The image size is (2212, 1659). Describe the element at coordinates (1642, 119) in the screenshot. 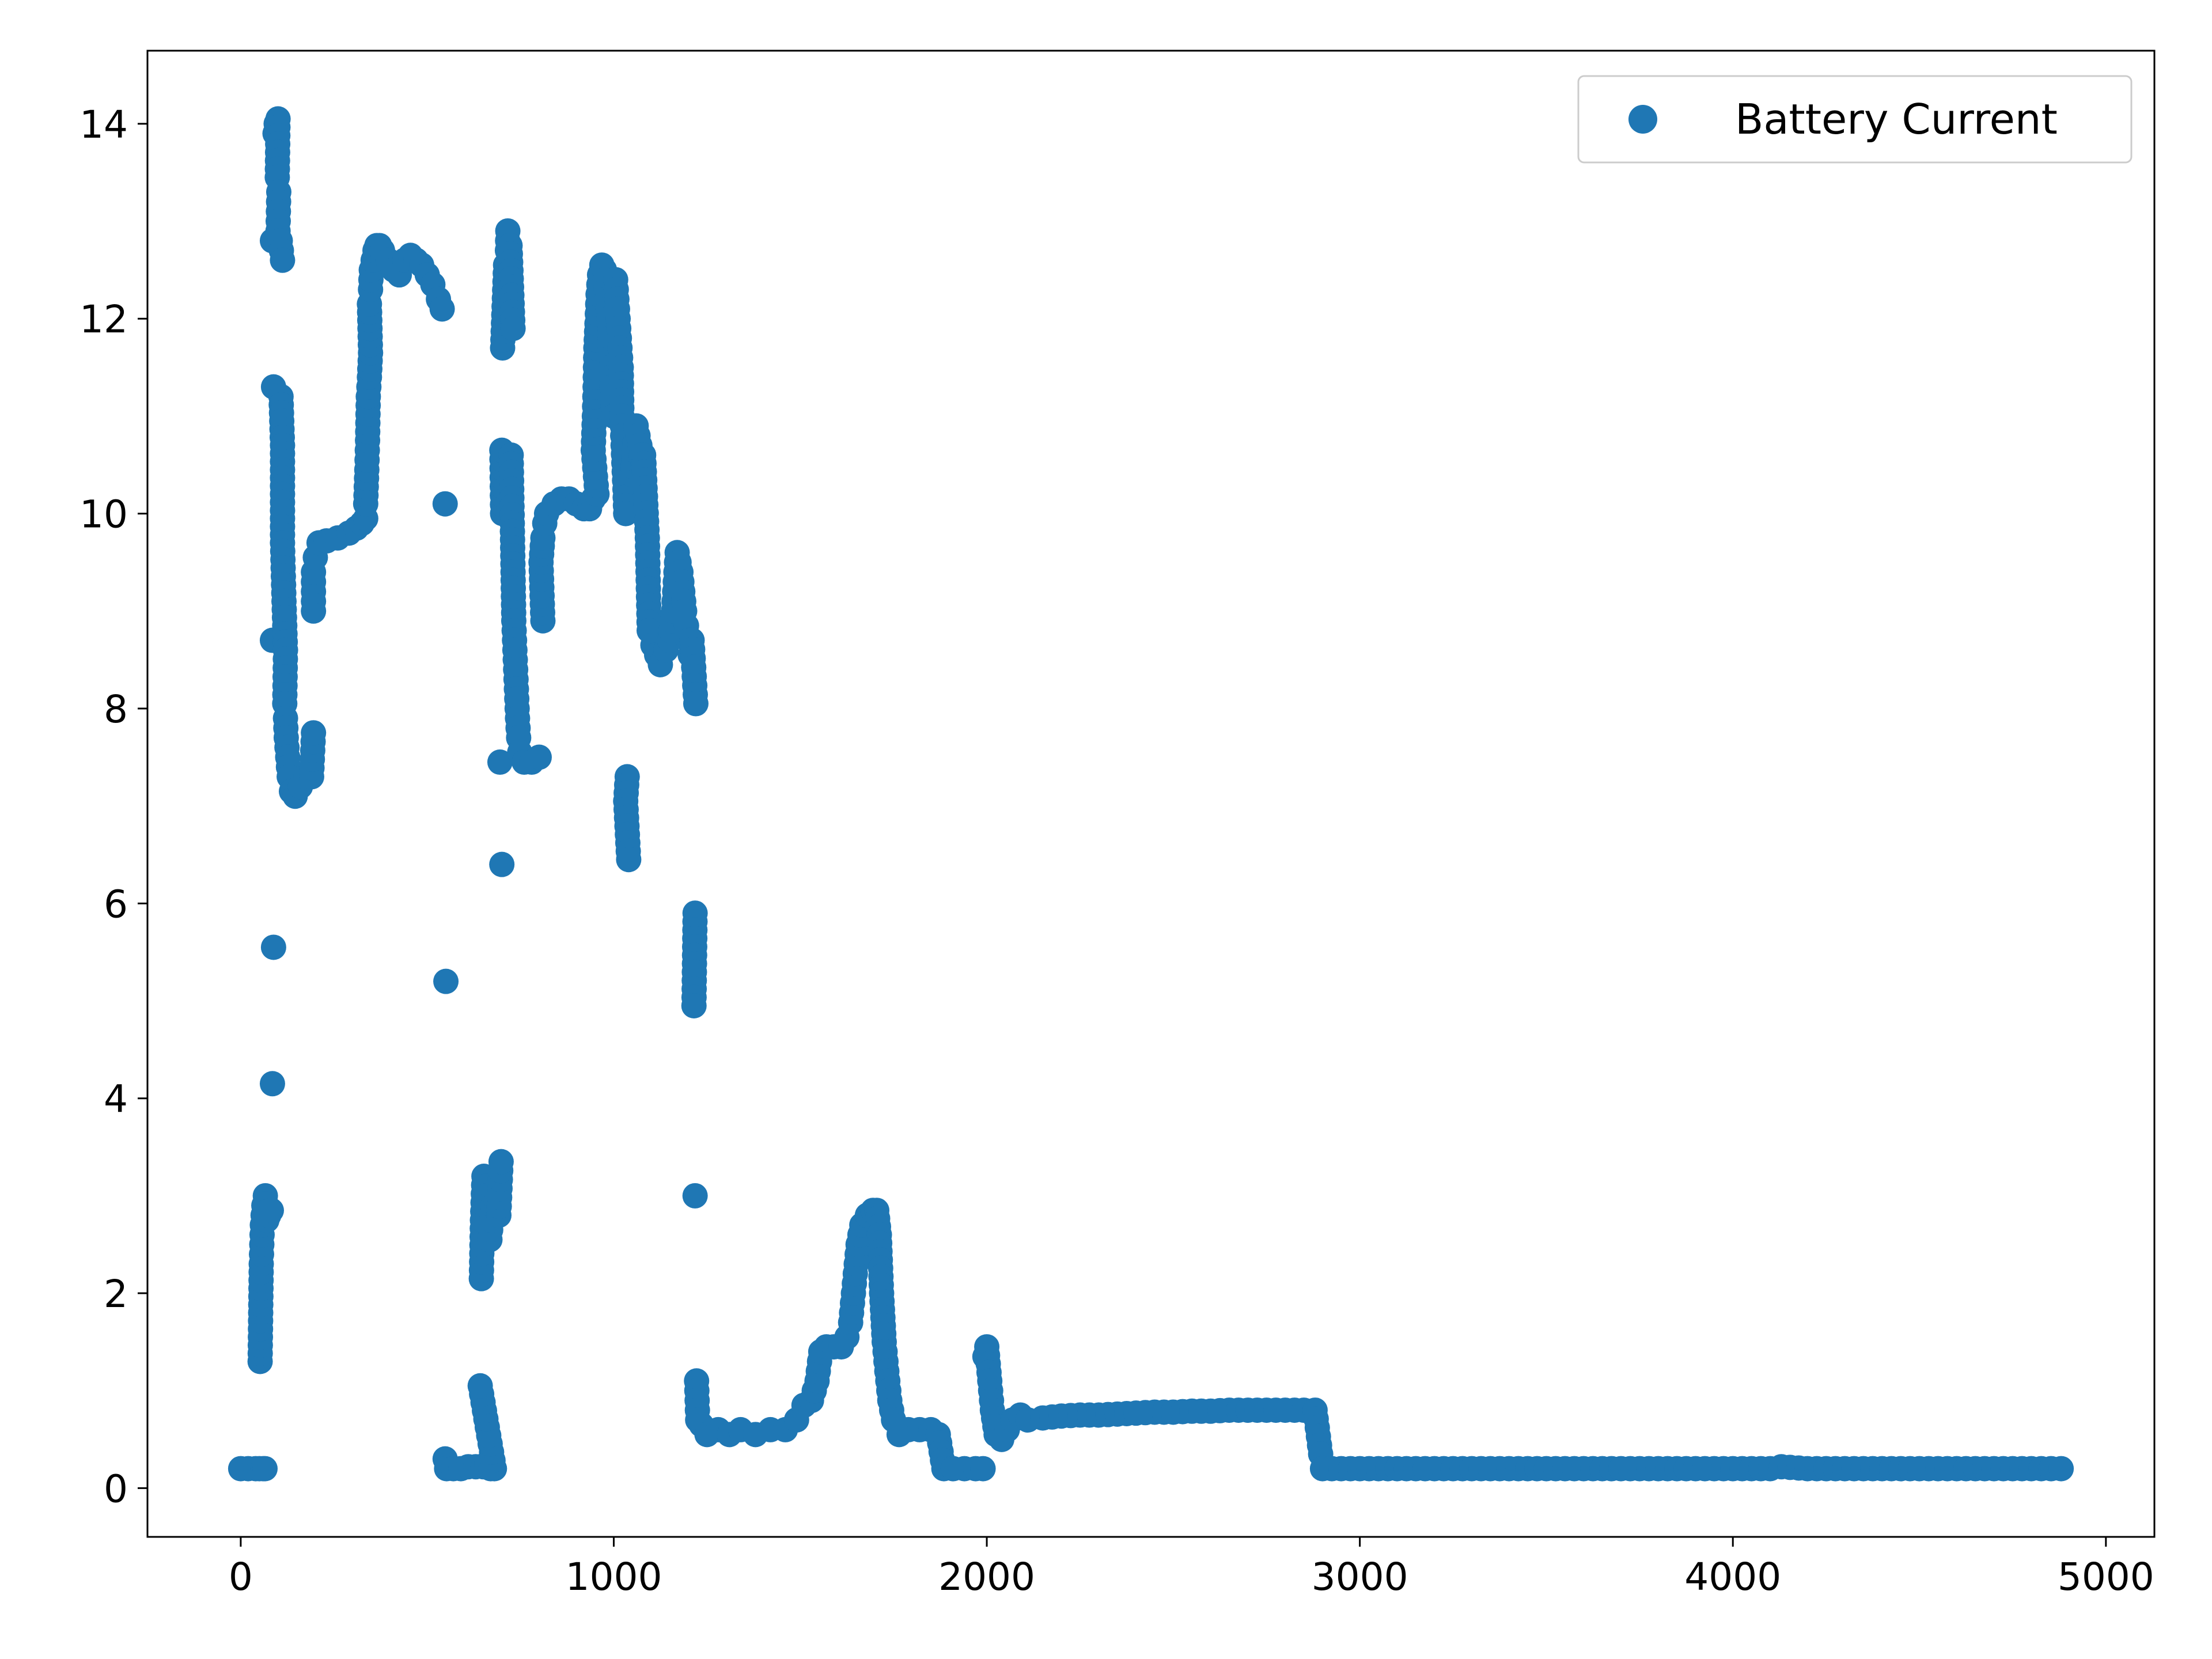

I see `legend-marker` at that location.